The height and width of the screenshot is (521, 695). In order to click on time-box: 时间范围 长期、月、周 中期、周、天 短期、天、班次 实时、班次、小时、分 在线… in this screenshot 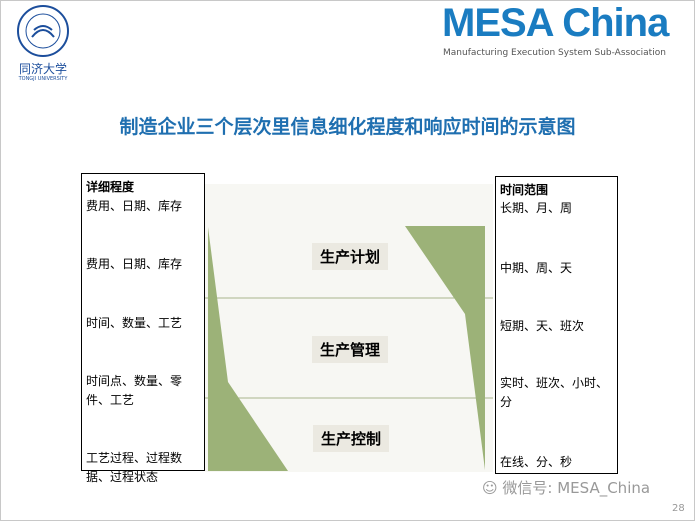, I will do `click(556, 325)`.